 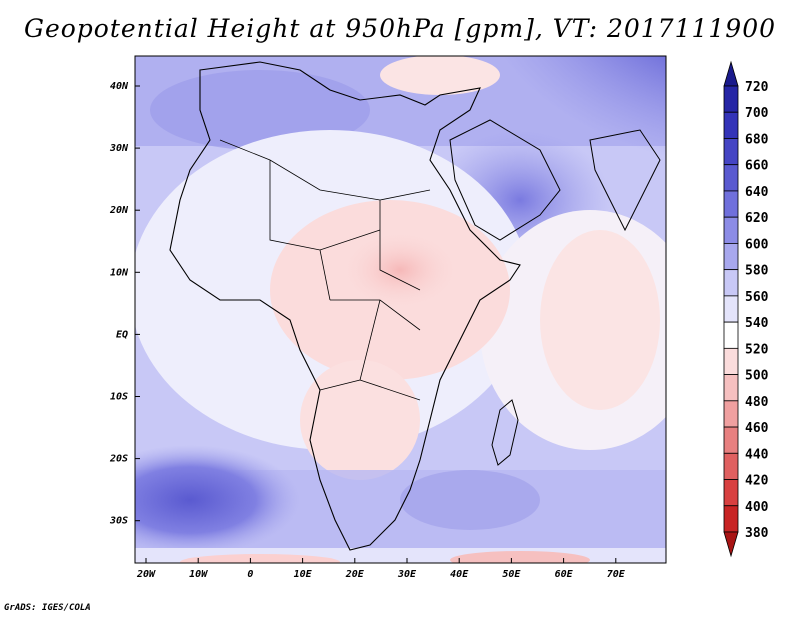 What do you see at coordinates (407, 574) in the screenshot?
I see `lon-tick-label: 30E` at bounding box center [407, 574].